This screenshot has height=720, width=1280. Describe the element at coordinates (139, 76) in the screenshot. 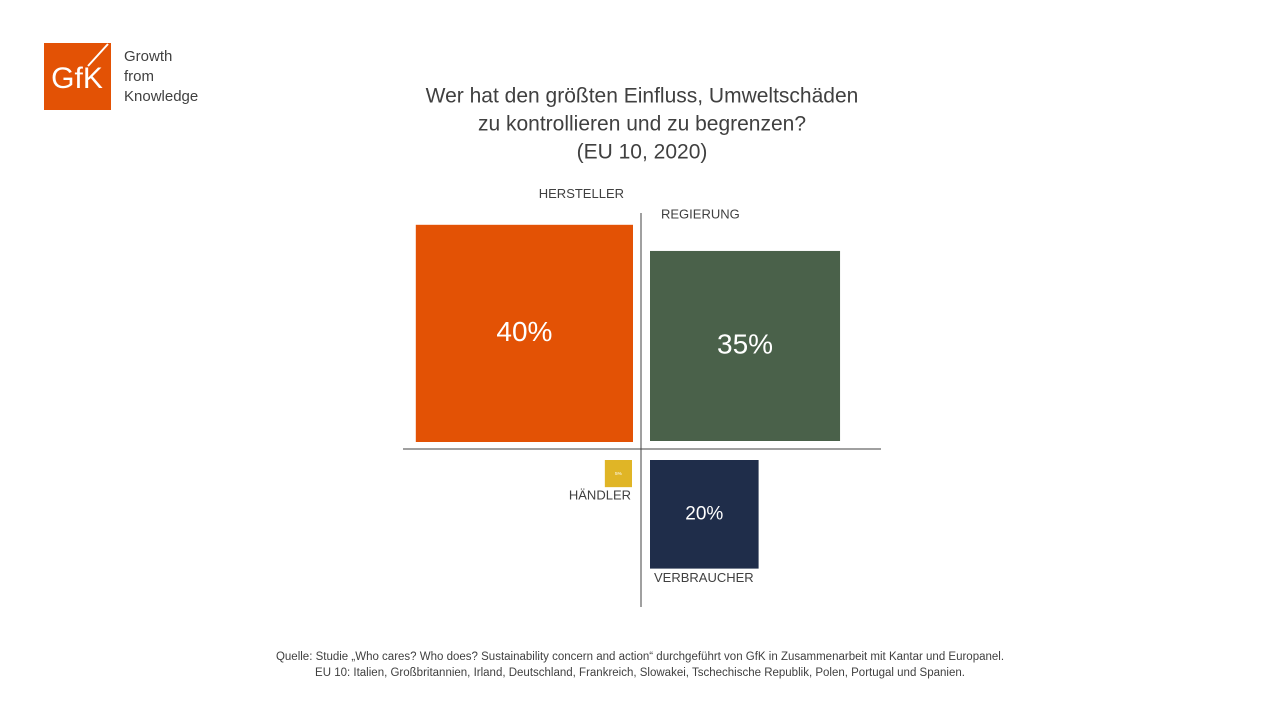

I see `logo-tagline: from` at that location.